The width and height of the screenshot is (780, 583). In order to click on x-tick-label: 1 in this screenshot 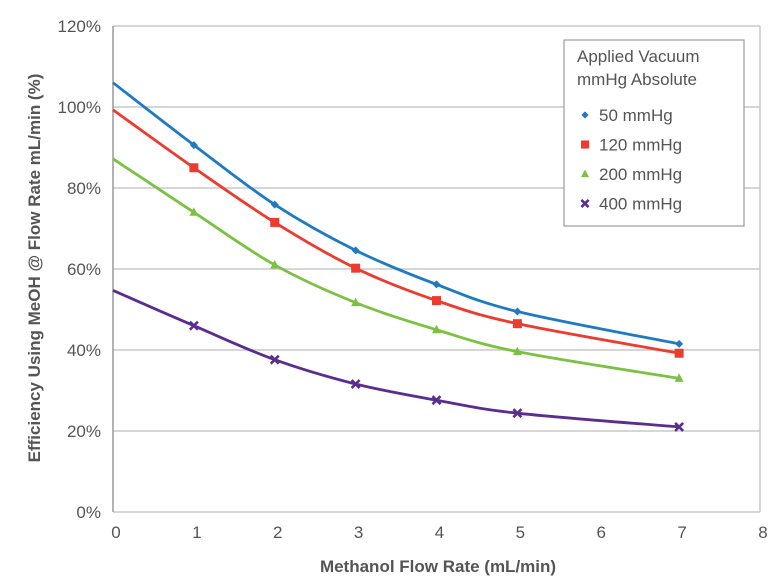, I will do `click(196, 532)`.